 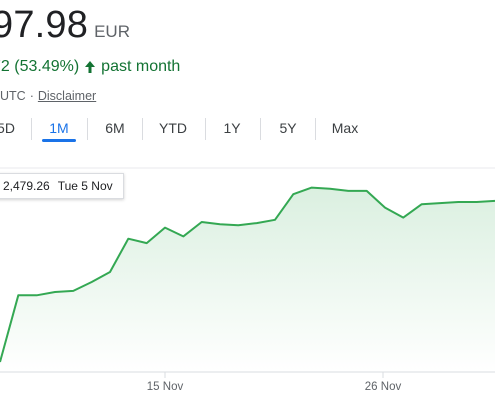 What do you see at coordinates (85, 186) in the screenshot?
I see `tooltip-date: Tue 5 Nov` at bounding box center [85, 186].